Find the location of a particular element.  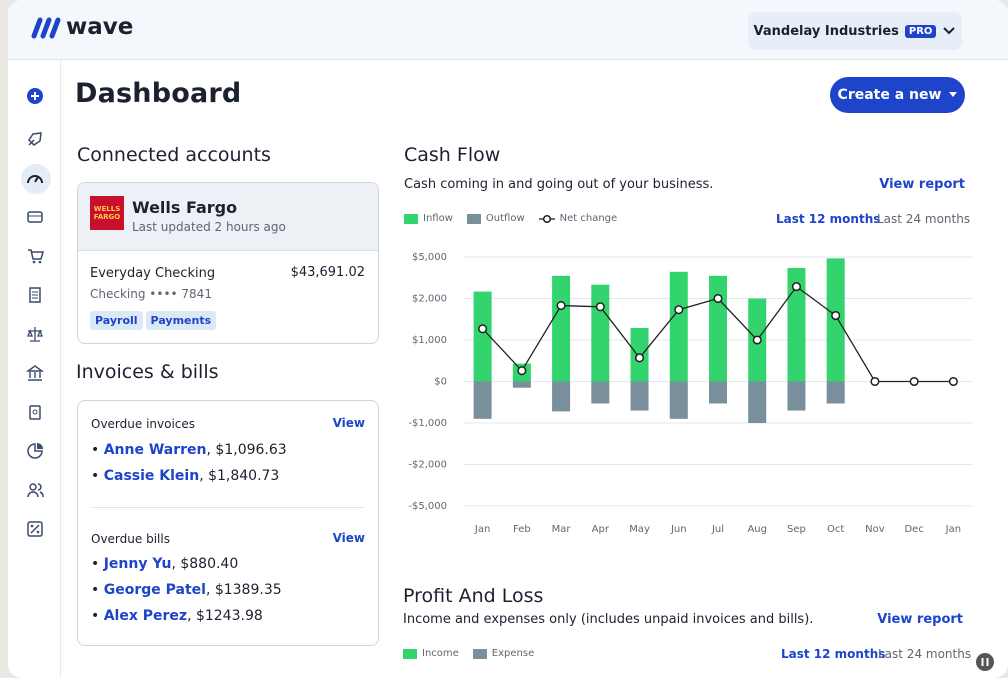

logo-text: wave is located at coordinates (100, 27).